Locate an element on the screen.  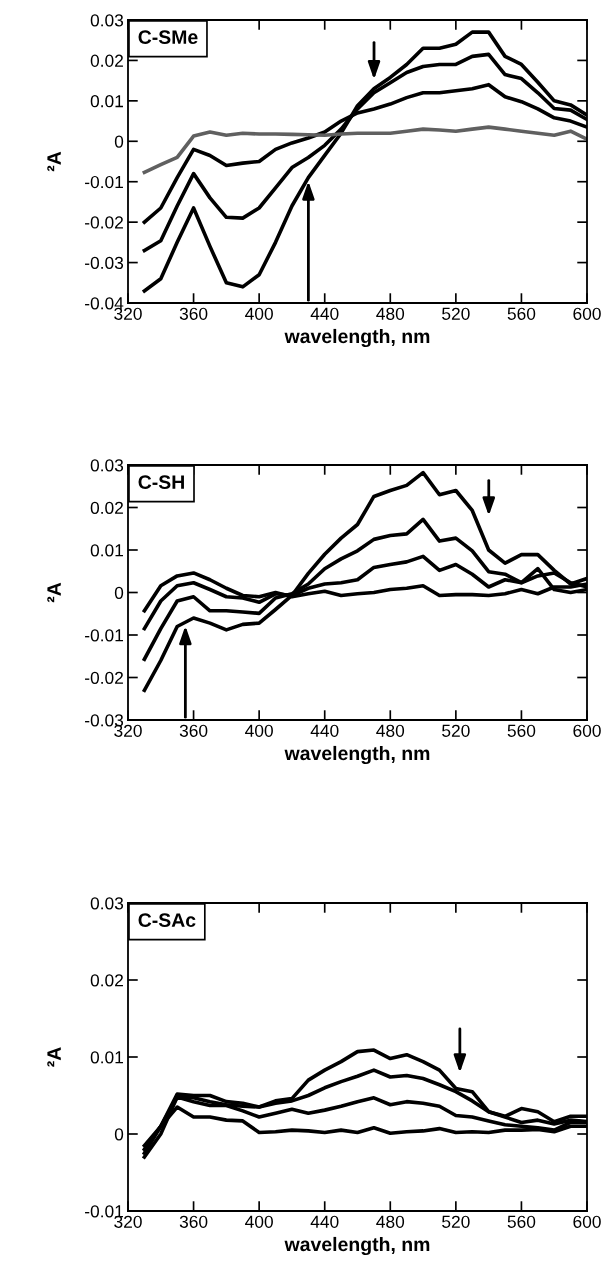
annotation: C-SMe is located at coordinates (168, 37).